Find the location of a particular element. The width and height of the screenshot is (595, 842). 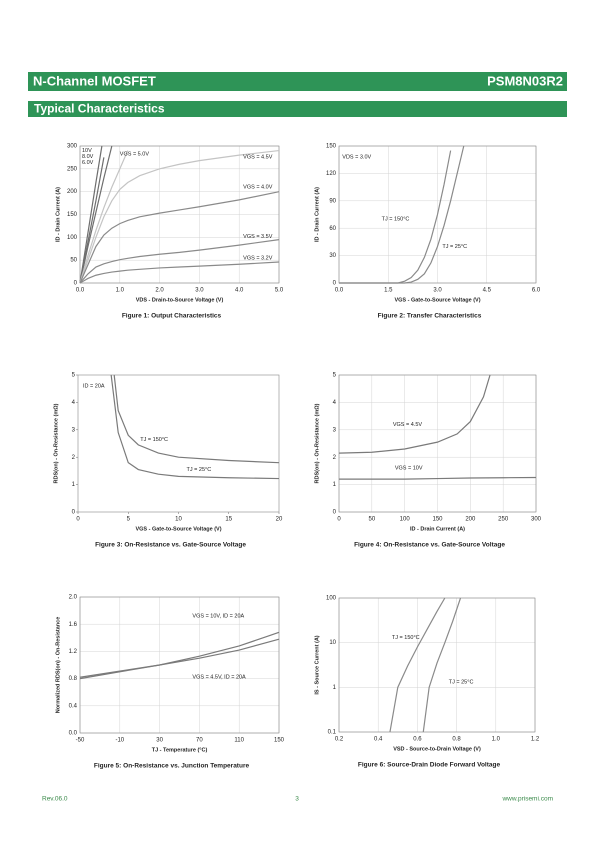

x-tick-label: 0.4 is located at coordinates (378, 740).